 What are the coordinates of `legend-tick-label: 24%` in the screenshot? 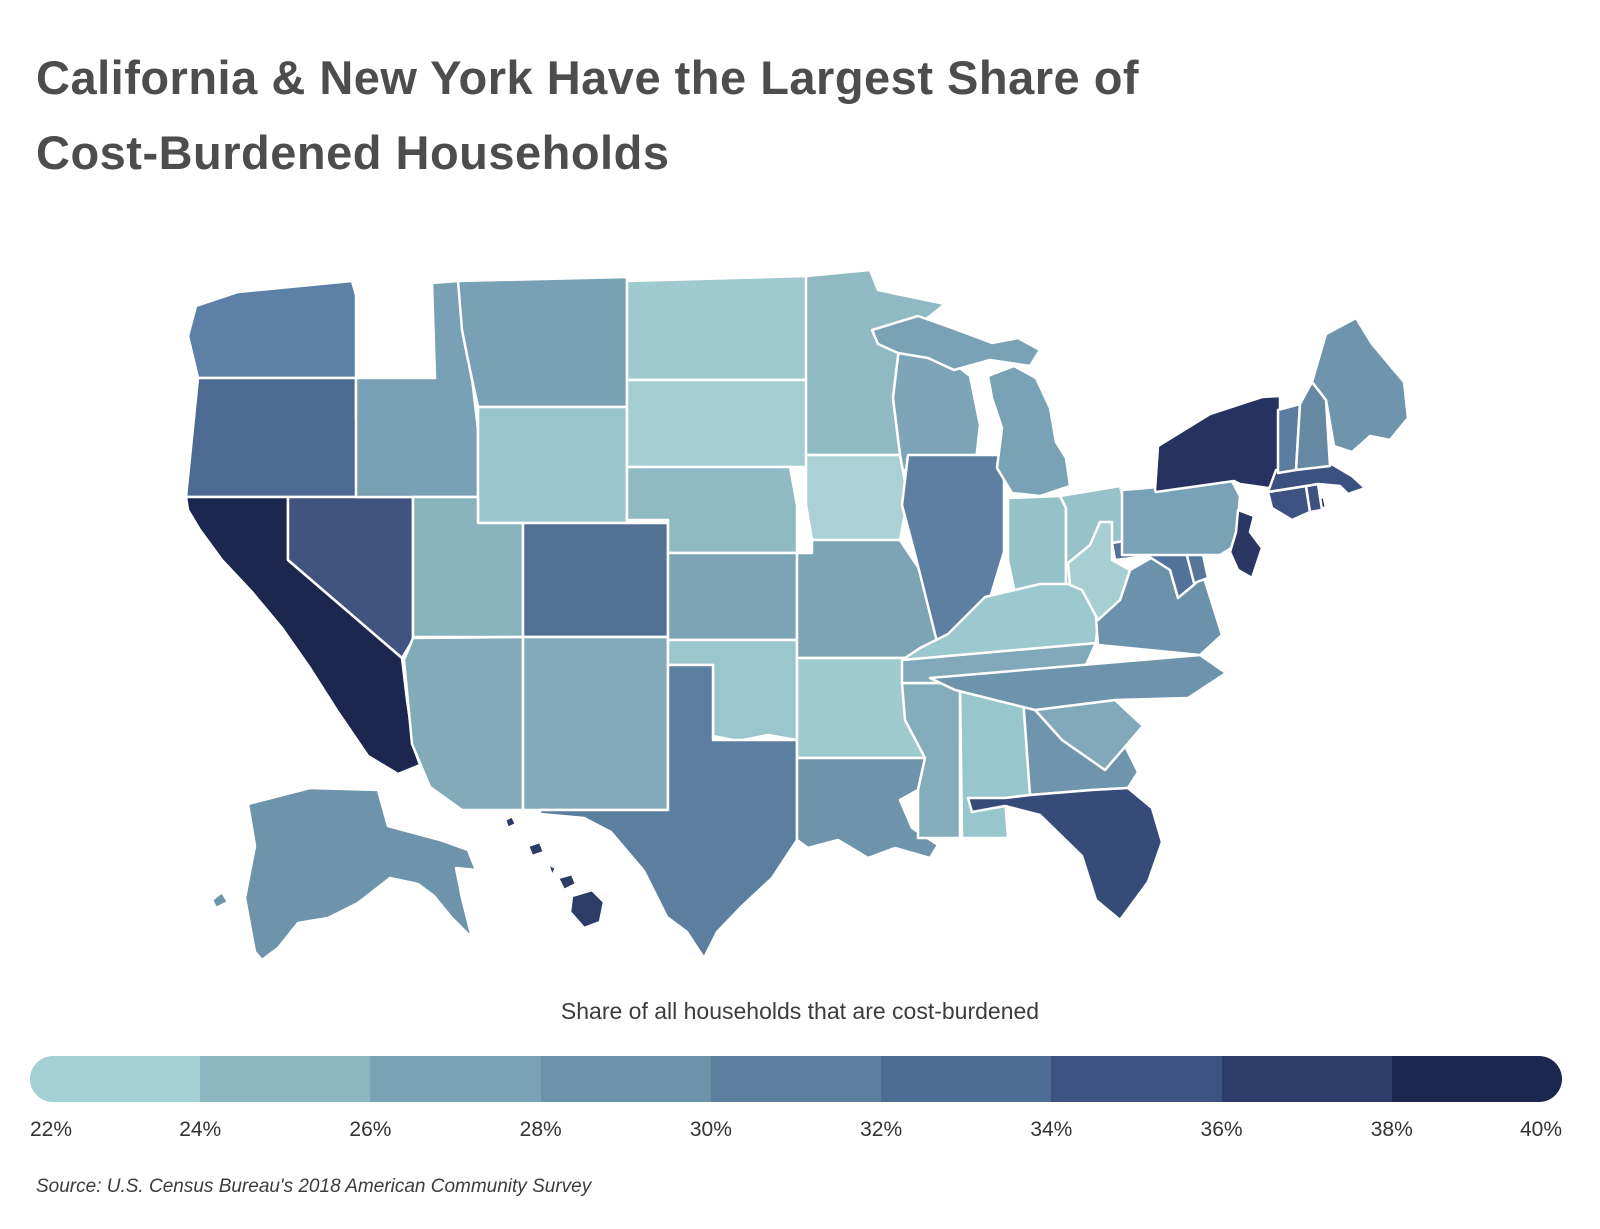 It's located at (200, 1129).